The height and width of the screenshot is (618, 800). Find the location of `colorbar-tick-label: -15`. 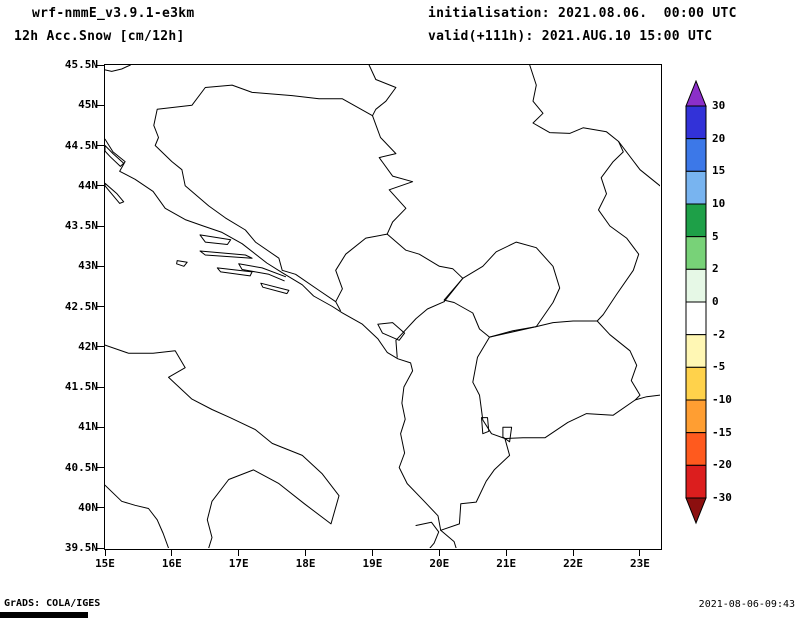

colorbar-tick-label: -15 is located at coordinates (722, 432).